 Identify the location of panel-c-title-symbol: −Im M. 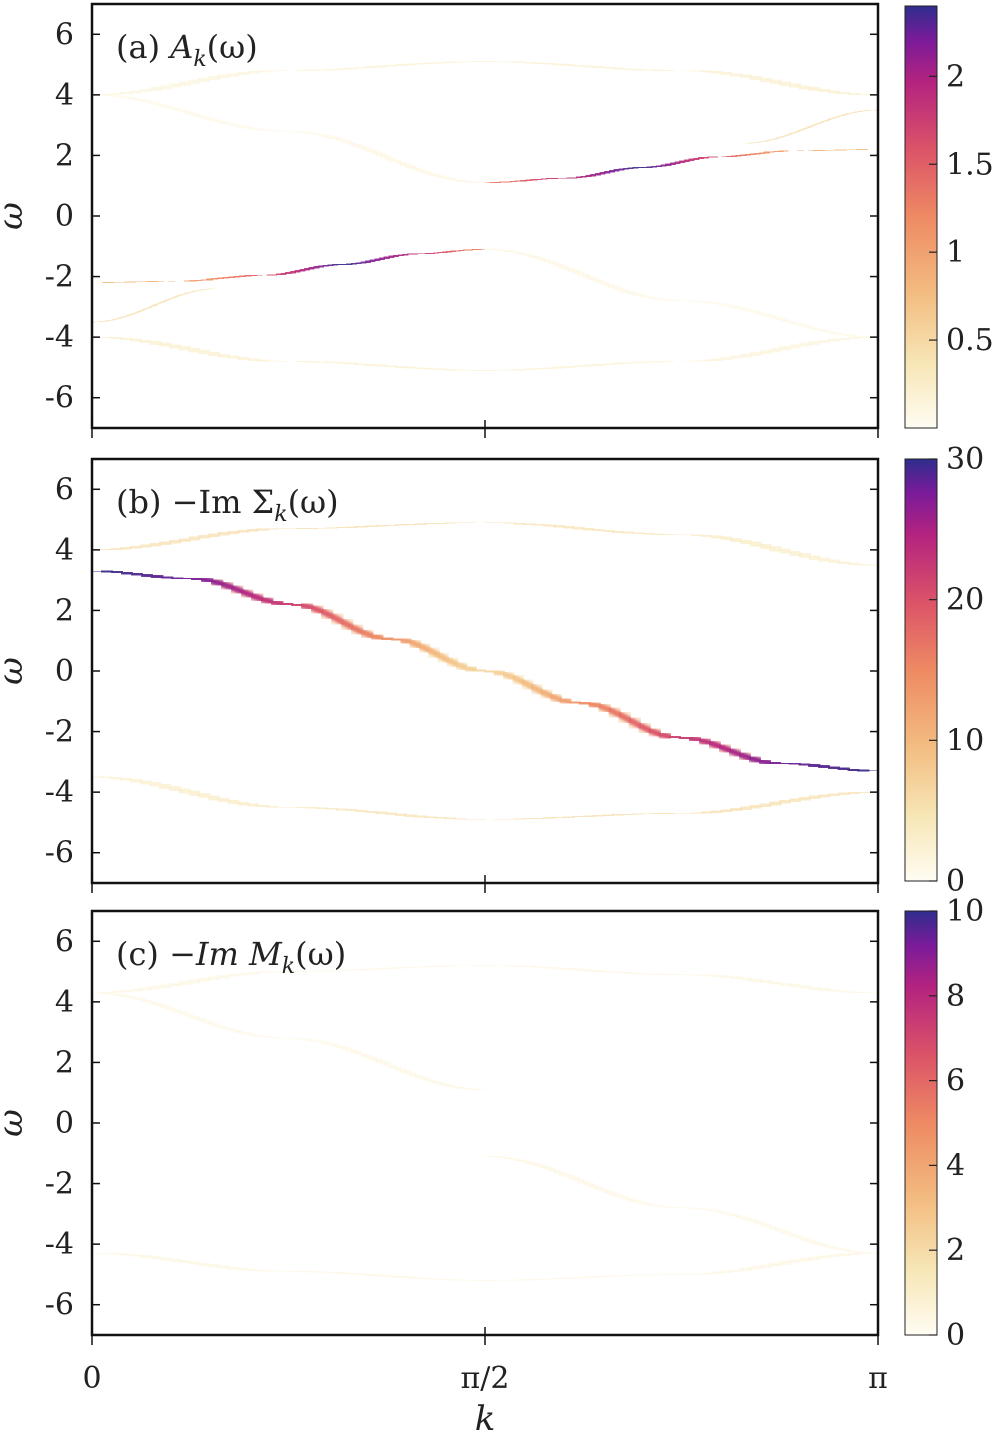
(226, 954).